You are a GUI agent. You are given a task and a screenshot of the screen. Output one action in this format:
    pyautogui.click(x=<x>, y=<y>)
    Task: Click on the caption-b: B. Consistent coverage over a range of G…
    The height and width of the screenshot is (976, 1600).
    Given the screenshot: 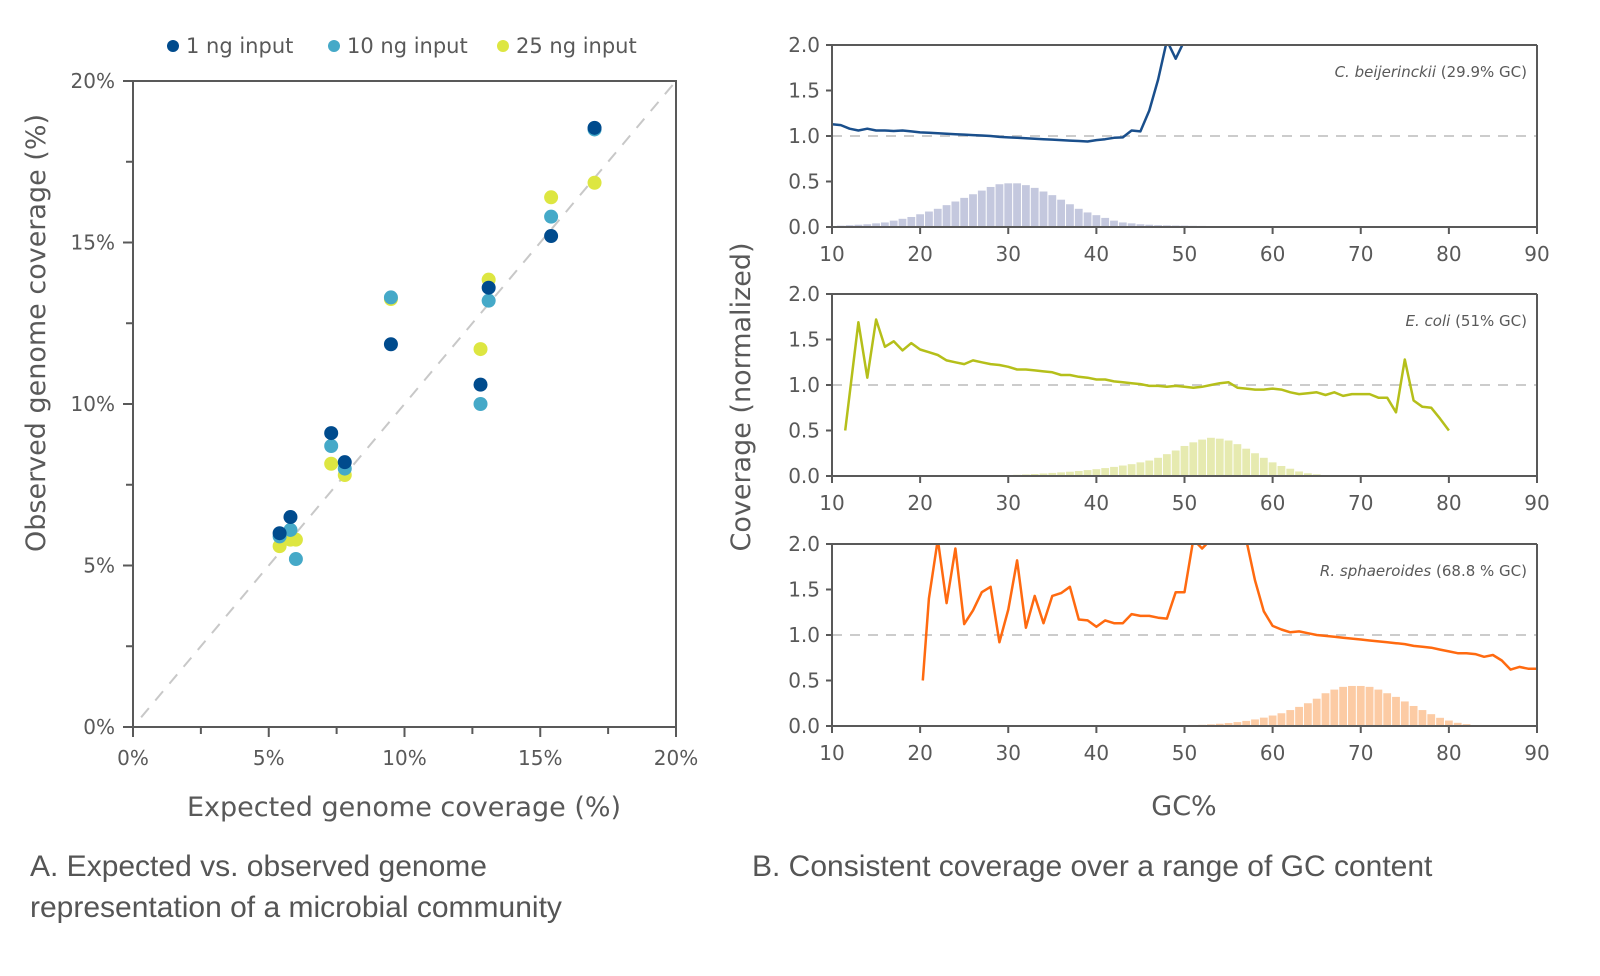 What is the action you would take?
    pyautogui.click(x=1162, y=866)
    